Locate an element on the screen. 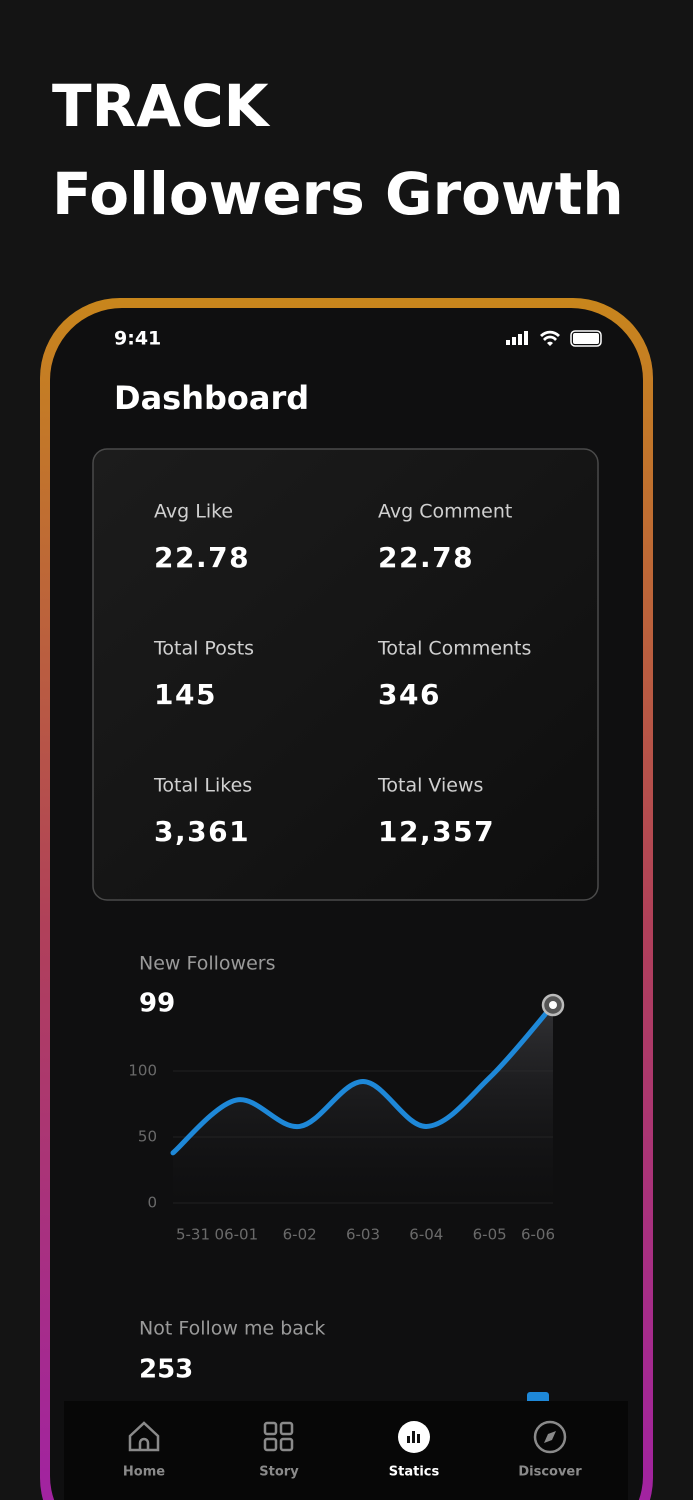  x-tick-label: 6-04 is located at coordinates (426, 1235).